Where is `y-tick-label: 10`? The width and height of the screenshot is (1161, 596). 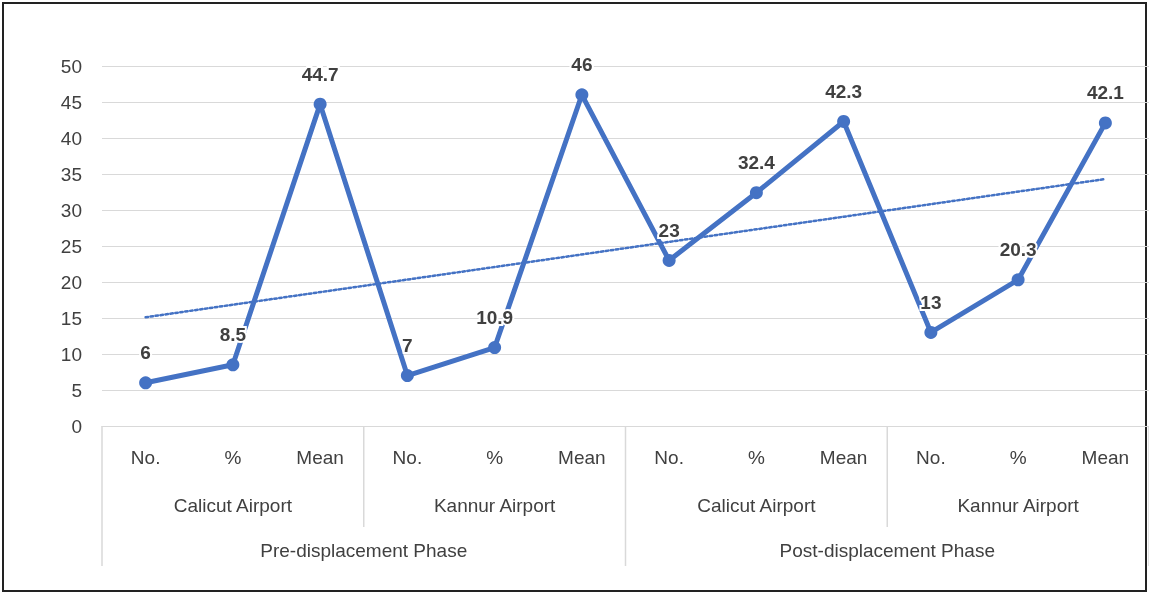 y-tick-label: 10 is located at coordinates (71, 354).